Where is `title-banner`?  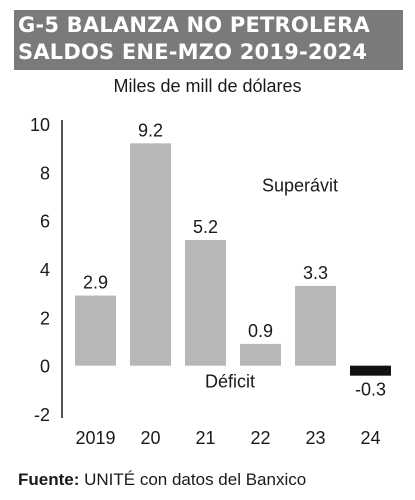
title-banner is located at coordinates (208, 40).